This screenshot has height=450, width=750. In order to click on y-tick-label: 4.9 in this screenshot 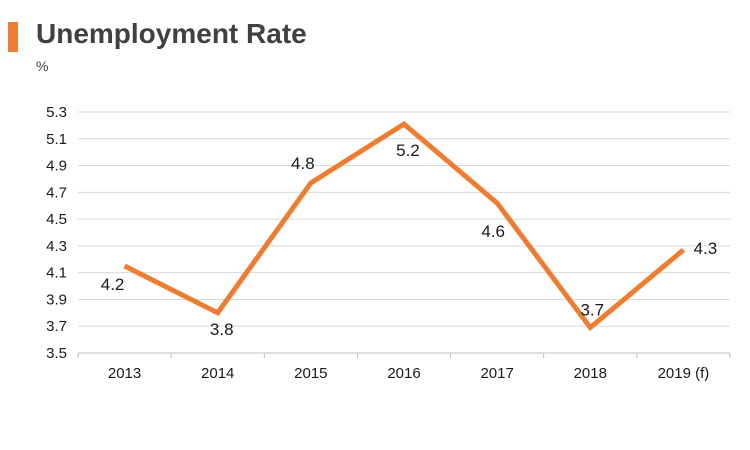, I will do `click(56, 166)`.